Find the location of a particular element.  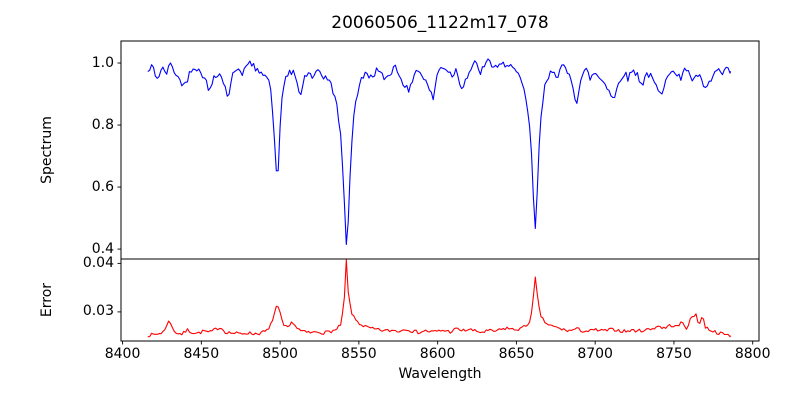

error-line is located at coordinates (439, 298).